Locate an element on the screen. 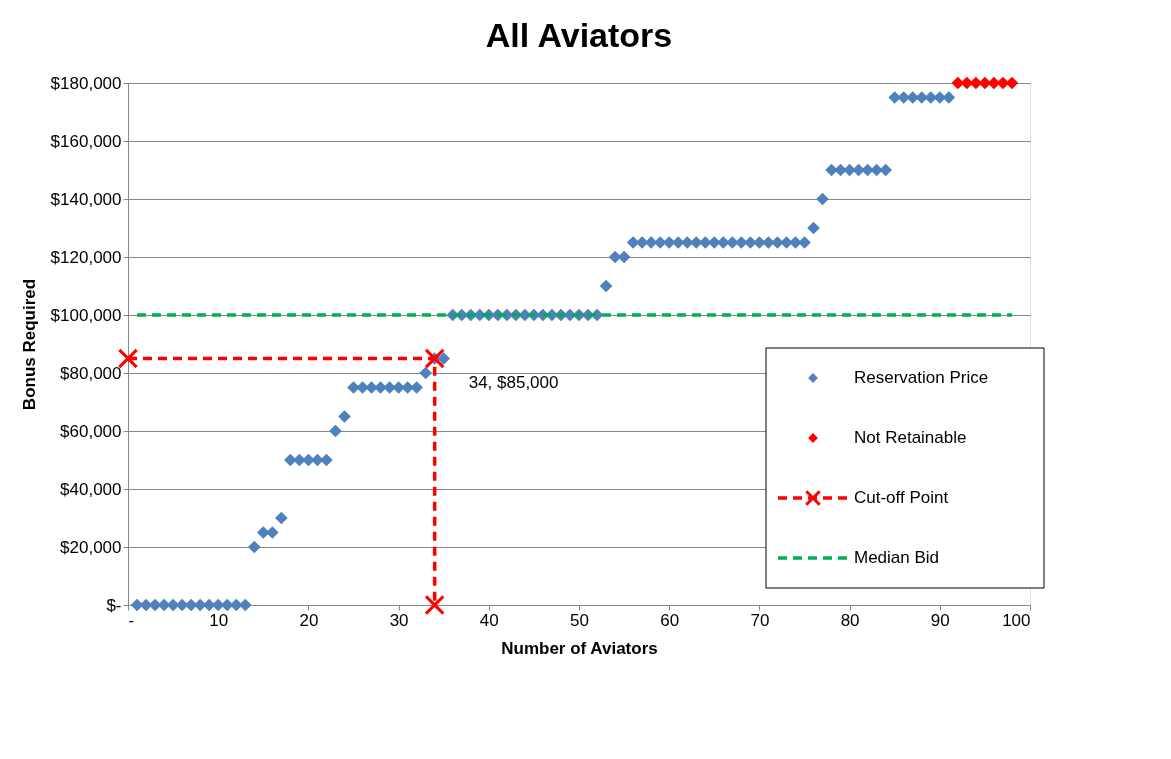  y-tick-label: $180,000 is located at coordinates (86, 83).